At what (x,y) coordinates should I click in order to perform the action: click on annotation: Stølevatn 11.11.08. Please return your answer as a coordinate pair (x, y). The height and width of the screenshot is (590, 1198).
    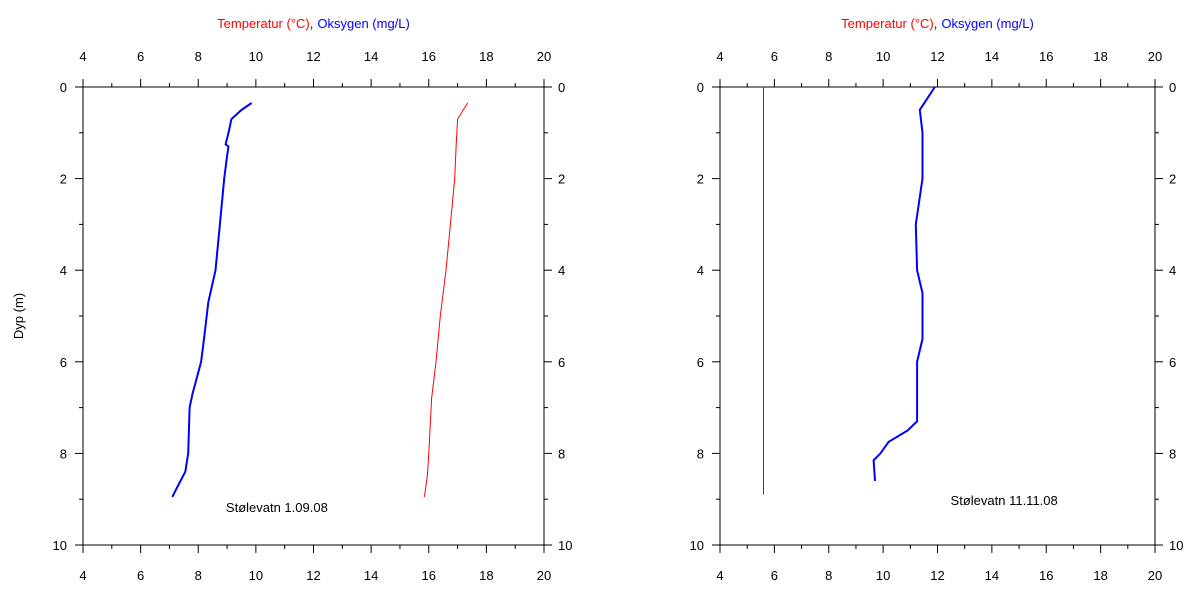
    Looking at the image, I should click on (1004, 500).